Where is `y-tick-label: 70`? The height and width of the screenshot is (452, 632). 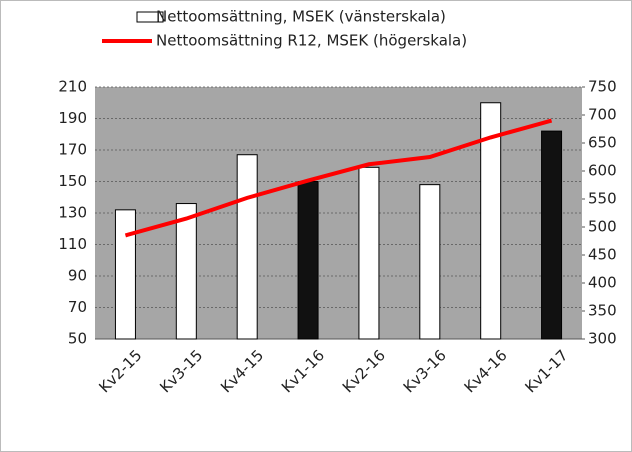
y-tick-label: 70 is located at coordinates (77, 307).